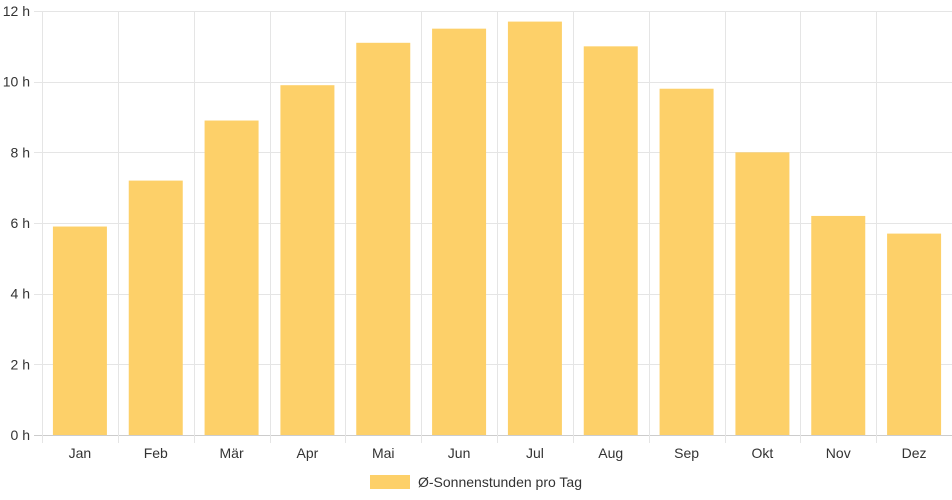  Describe the element at coordinates (20, 152) in the screenshot. I see `y-tick-label: 8 h` at that location.